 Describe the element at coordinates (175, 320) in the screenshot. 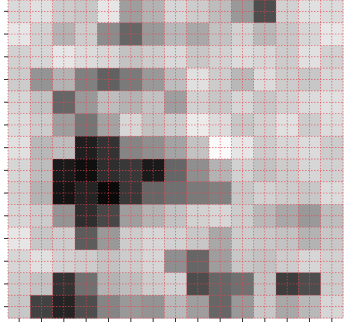

I see `x-axis-ticks` at that location.